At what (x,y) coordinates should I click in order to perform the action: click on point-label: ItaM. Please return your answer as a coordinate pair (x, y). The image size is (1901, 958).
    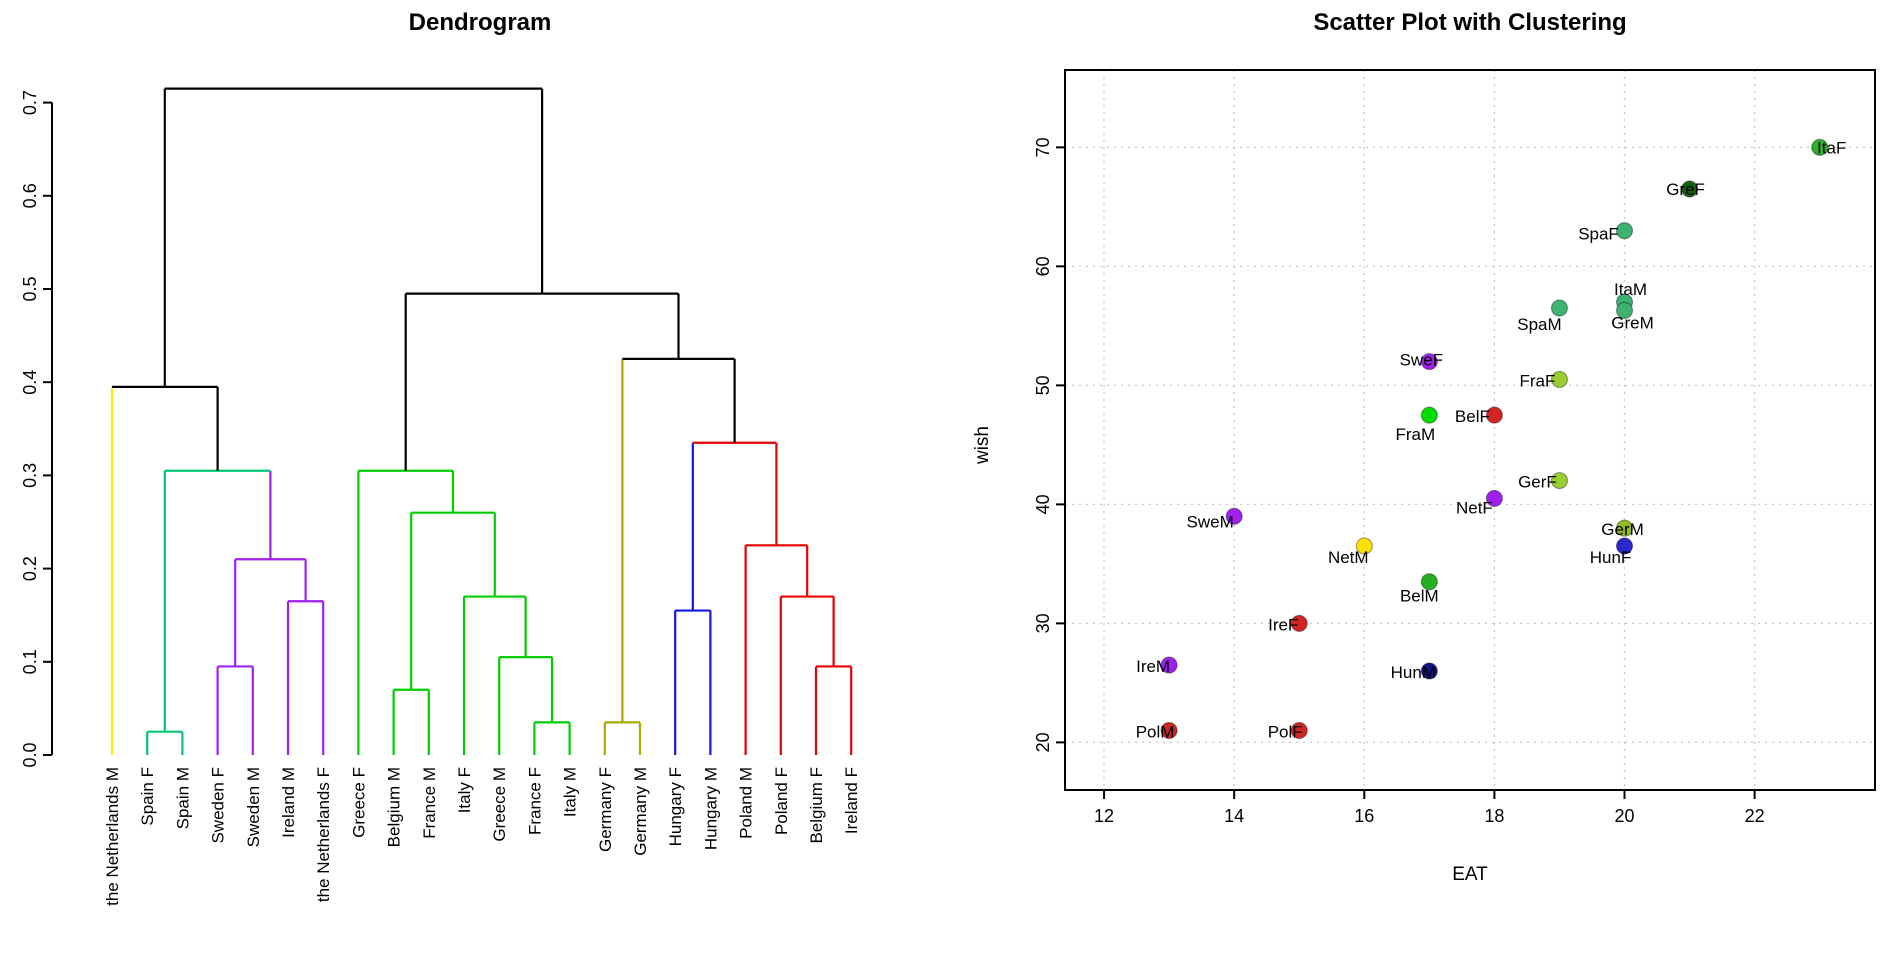
    Looking at the image, I should click on (1630, 289).